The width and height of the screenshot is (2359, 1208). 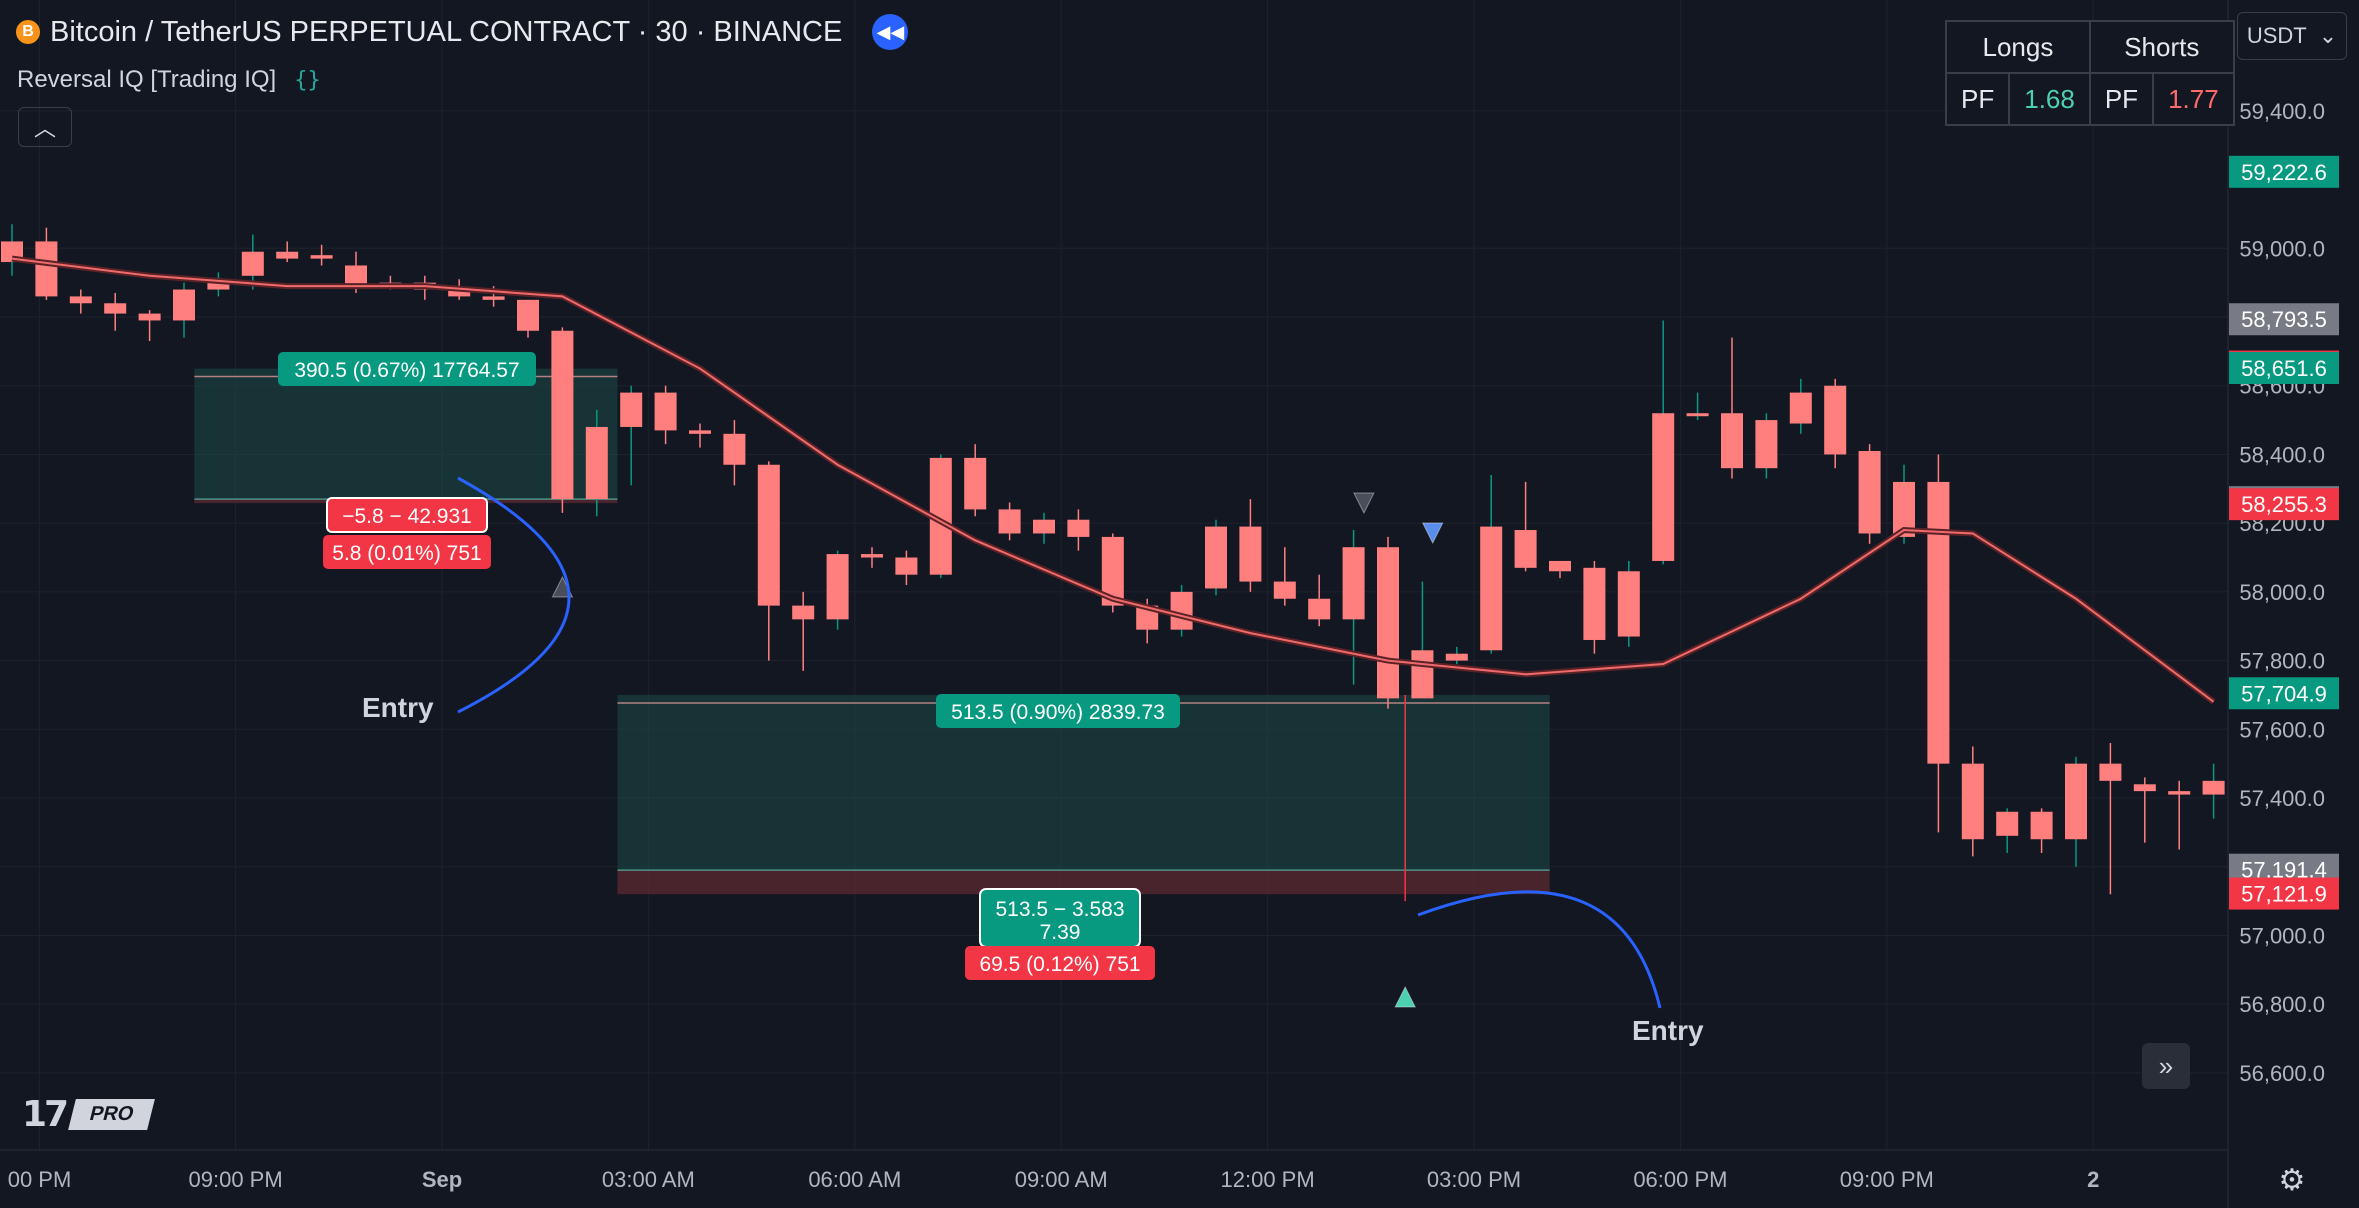 I want to click on profit-factor-table: Longs Shorts PF 1.68 PF 1.77, so click(x=2089, y=73).